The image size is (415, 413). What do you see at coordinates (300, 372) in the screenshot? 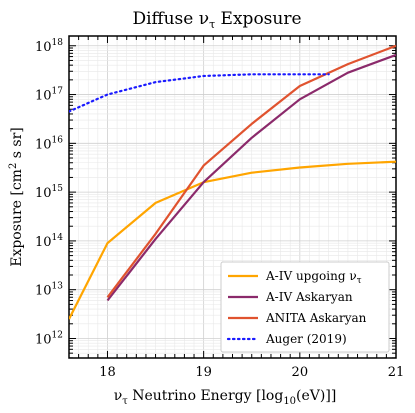
I see `x-tick-label: 20` at bounding box center [300, 372].